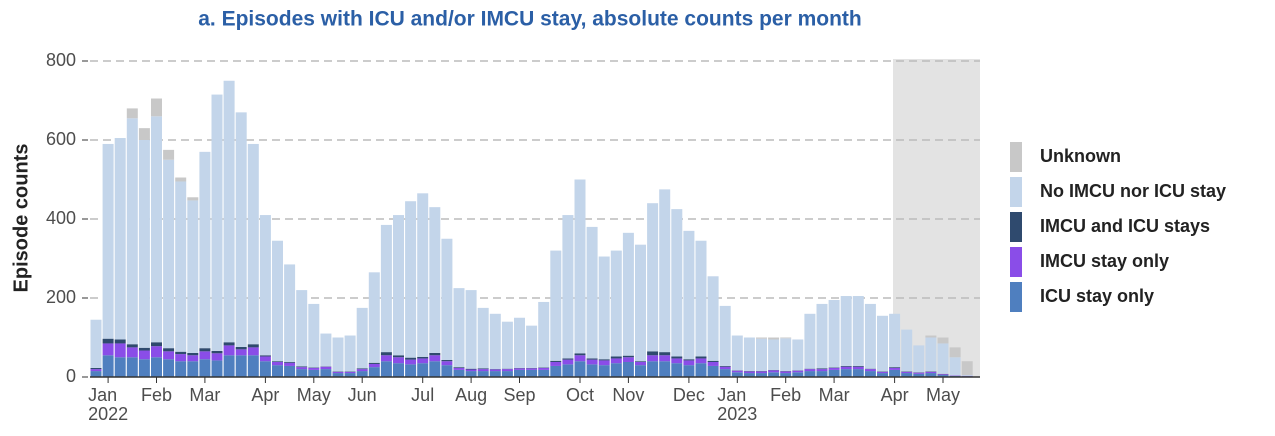 This screenshot has width=1275, height=436. Describe the element at coordinates (737, 404) in the screenshot. I see `x-tick-label: Jan 2023` at that location.